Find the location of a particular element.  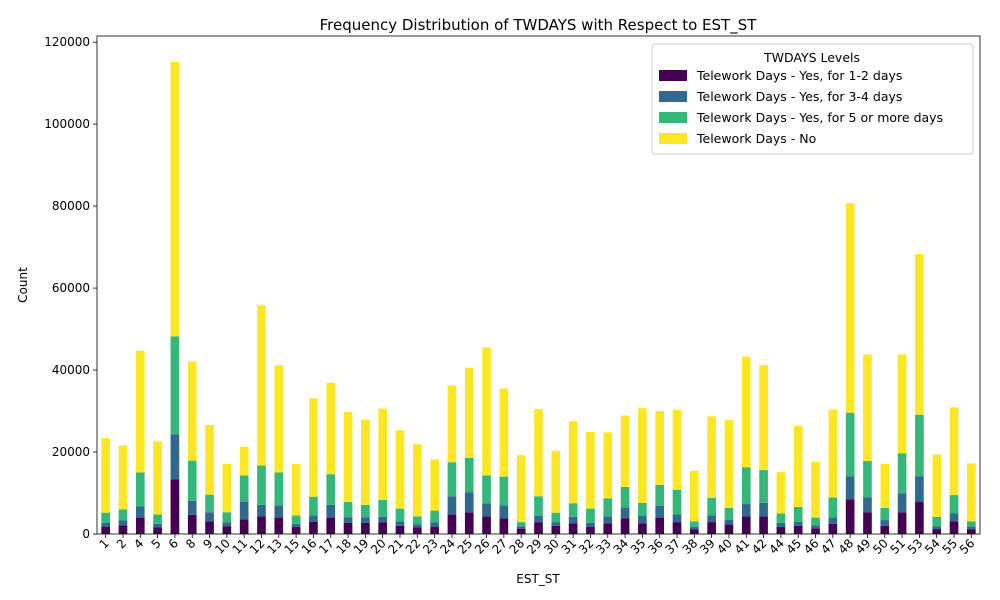

y-tick-label: 0 is located at coordinates (86, 534).